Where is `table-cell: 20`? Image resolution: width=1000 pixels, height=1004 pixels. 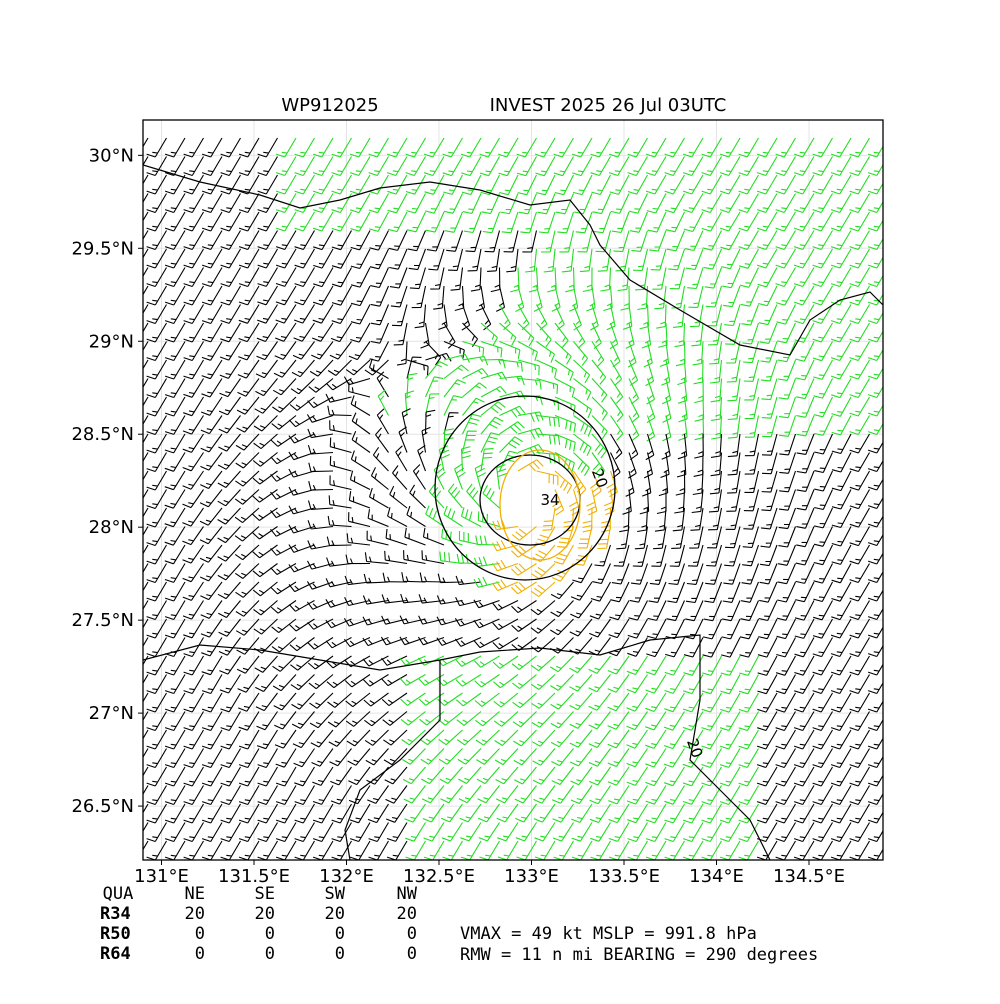 table-cell: 20 is located at coordinates (335, 914).